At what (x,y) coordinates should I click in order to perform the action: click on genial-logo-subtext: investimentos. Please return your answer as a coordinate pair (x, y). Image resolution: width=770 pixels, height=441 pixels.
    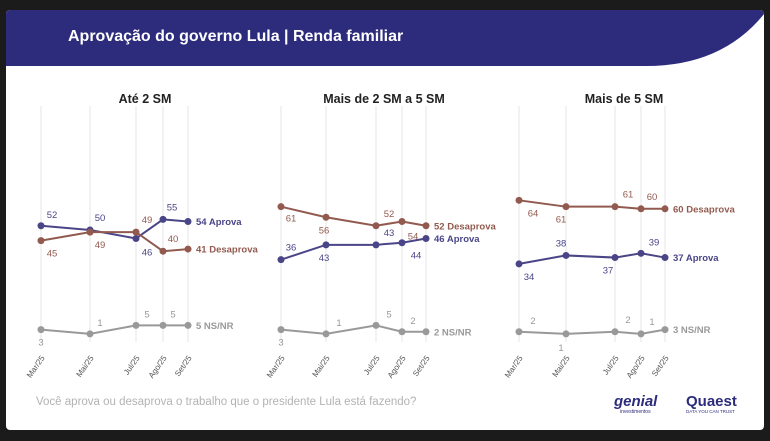
    Looking at the image, I should click on (635, 412).